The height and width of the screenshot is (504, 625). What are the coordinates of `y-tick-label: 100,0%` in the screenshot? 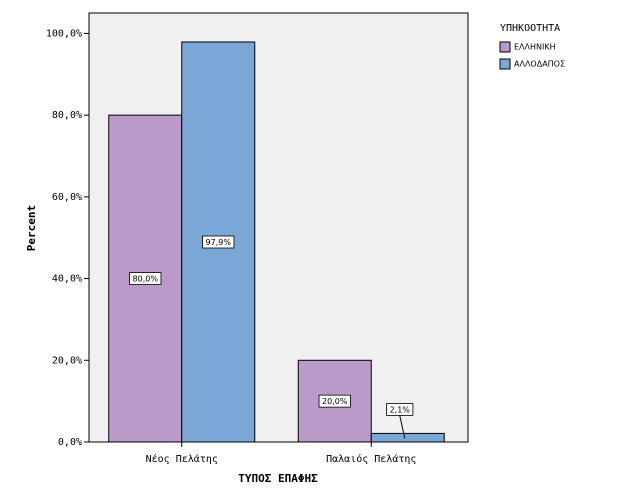 It's located at (64, 33).